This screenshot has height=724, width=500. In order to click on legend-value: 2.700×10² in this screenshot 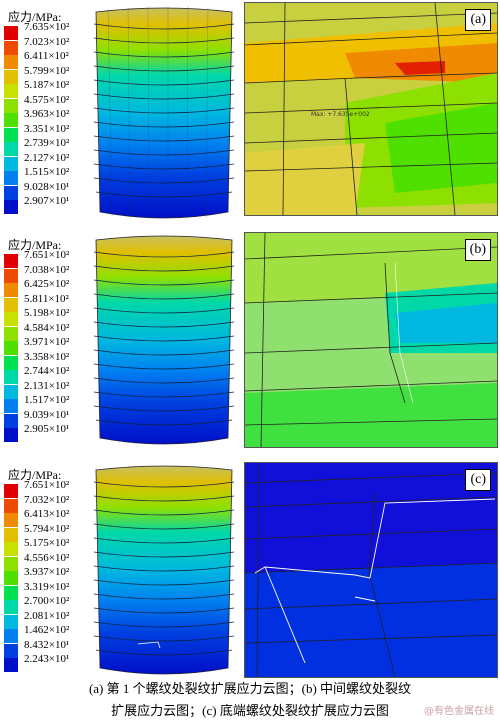, I will do `click(47, 601)`.